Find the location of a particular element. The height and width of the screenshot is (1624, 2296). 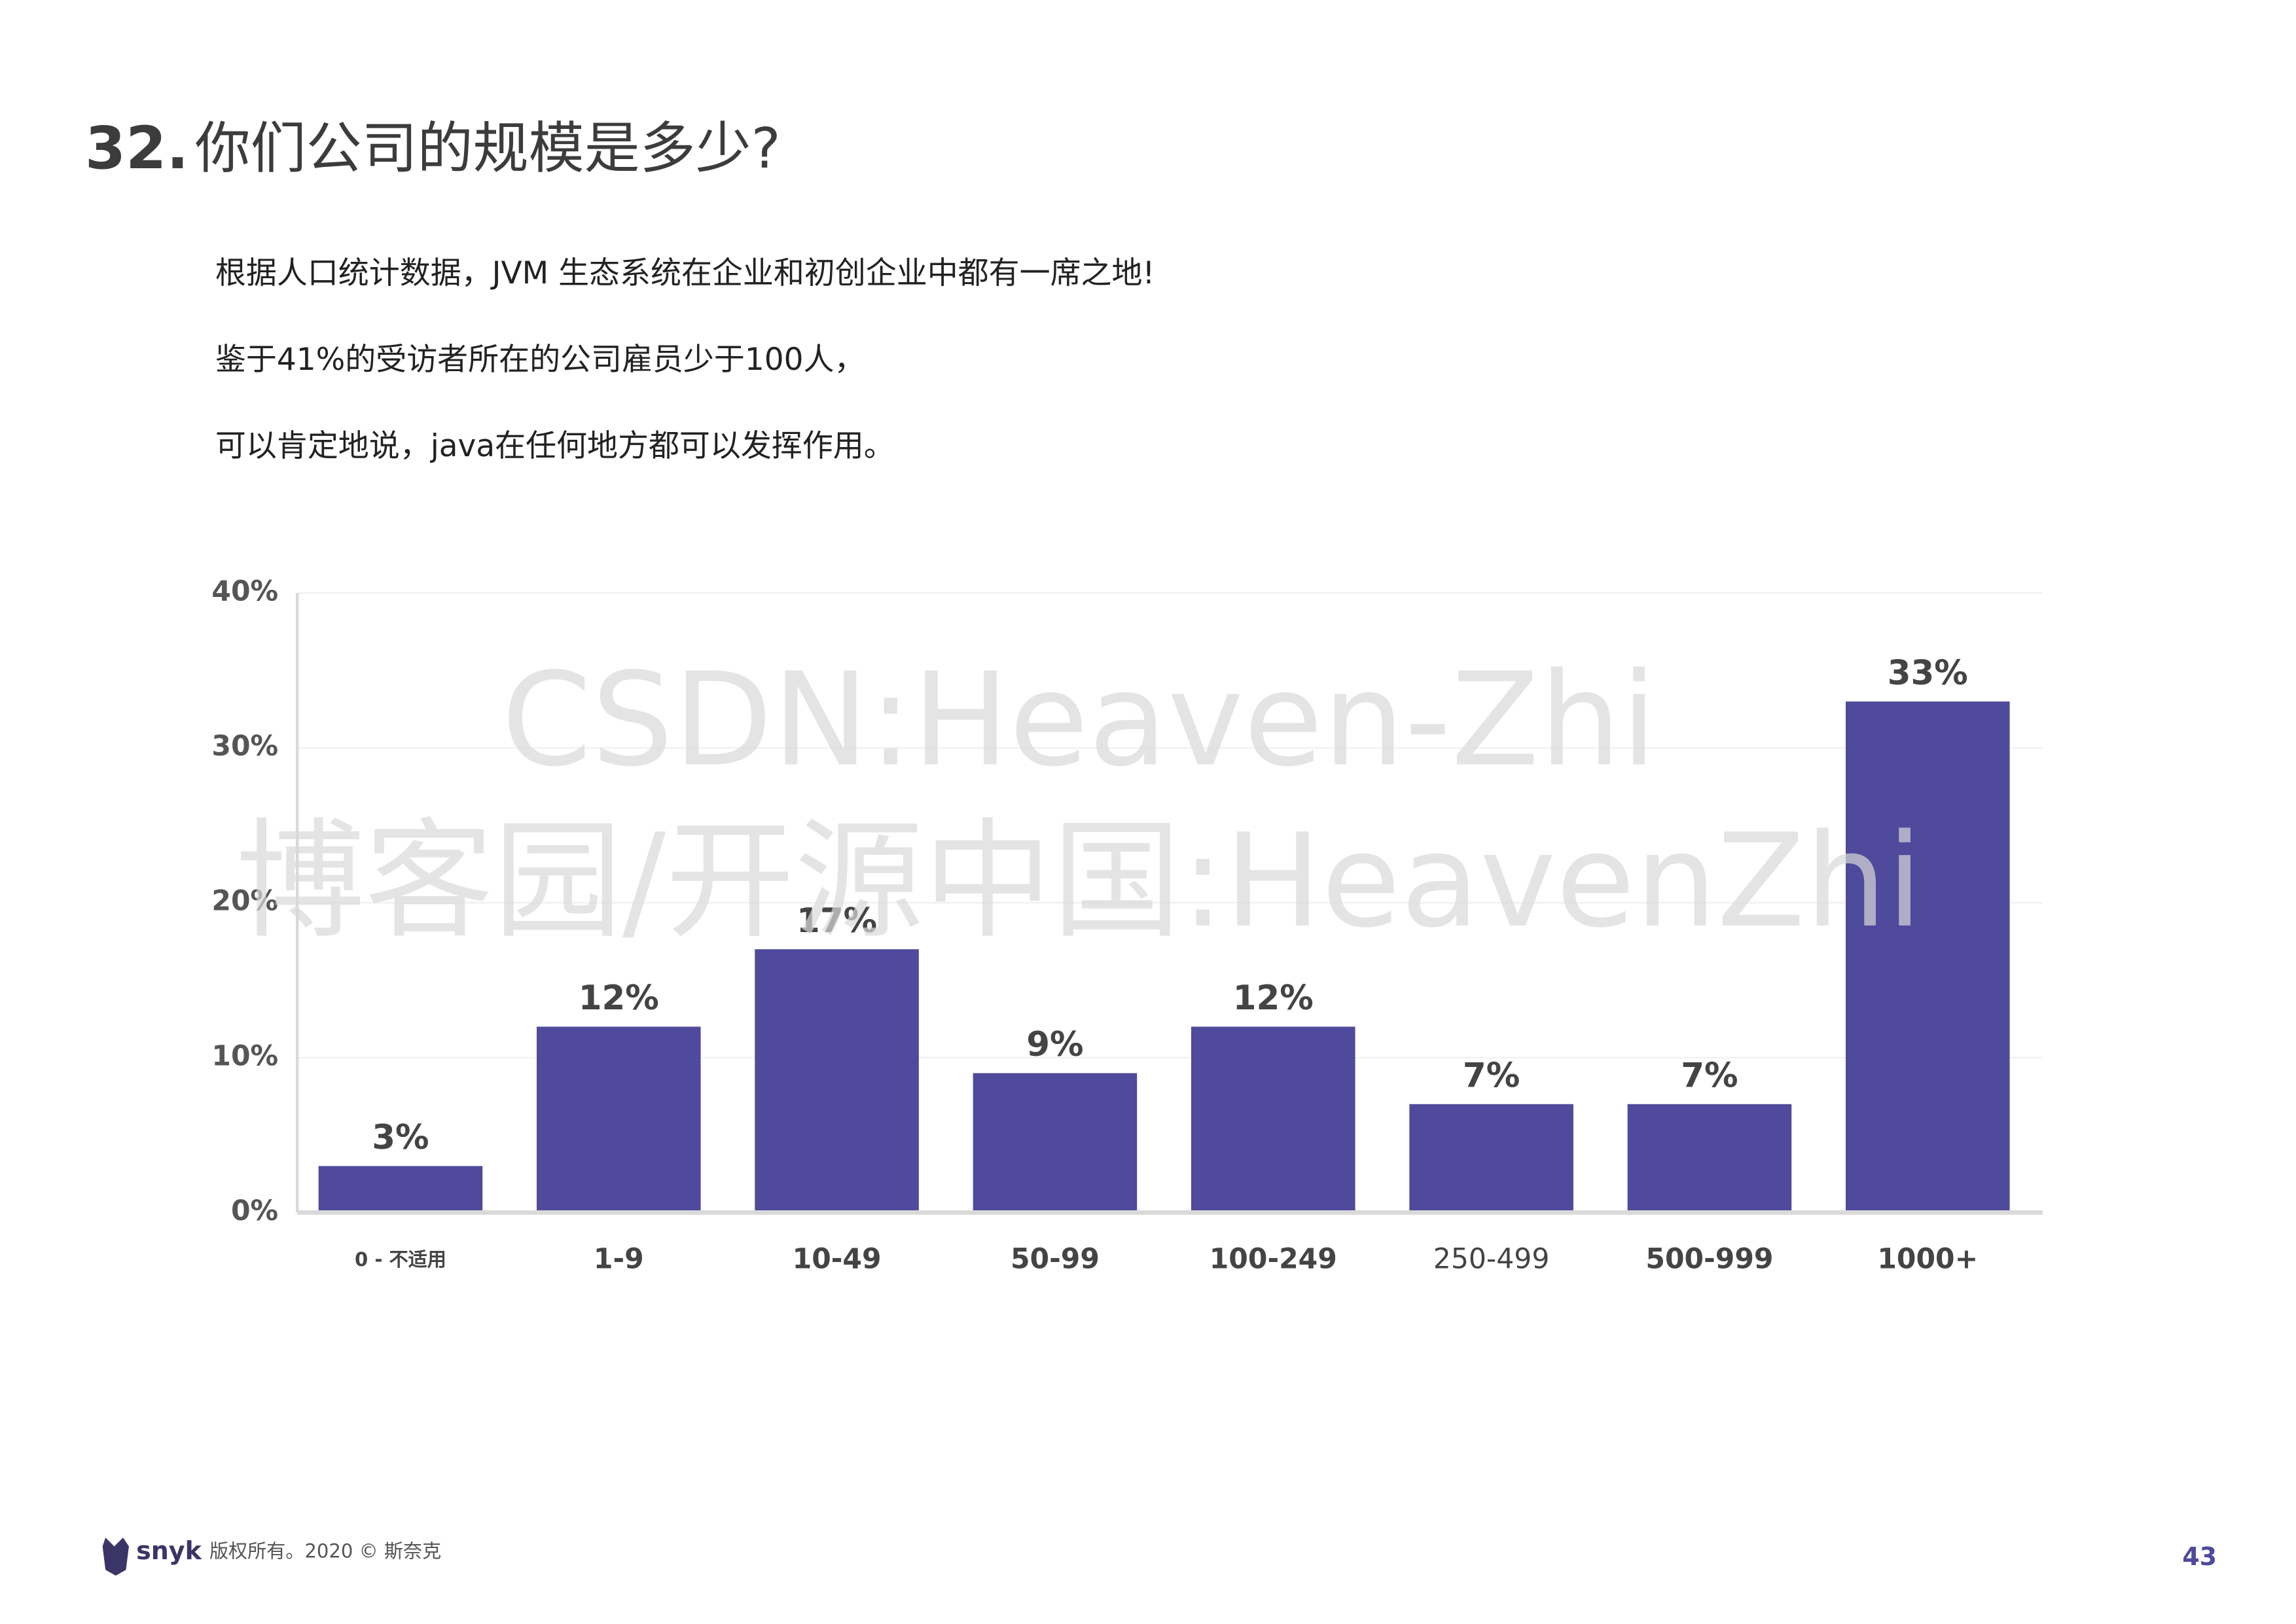

paragraph: 可以肯定地说，java在任何地方都可以发挥作用。 is located at coordinates (555, 446).